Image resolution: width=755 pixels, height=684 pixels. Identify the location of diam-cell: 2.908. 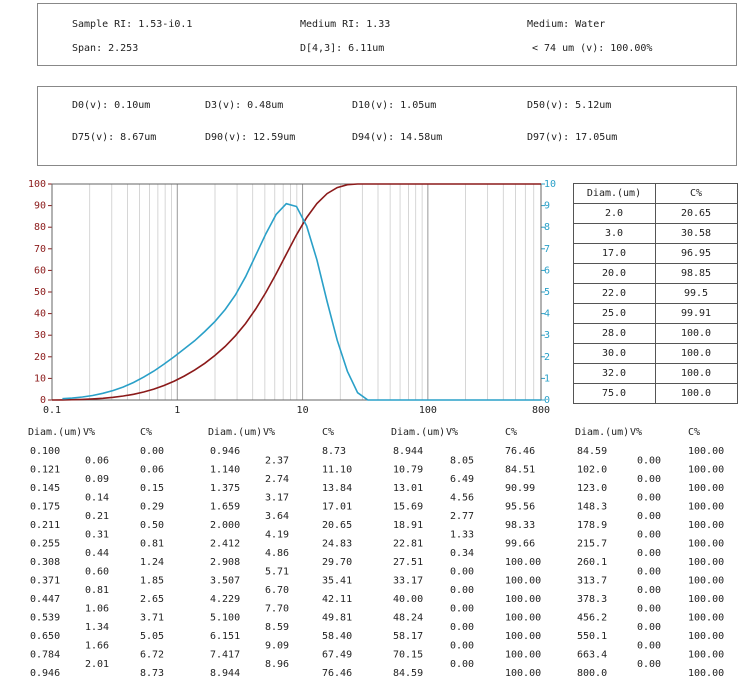
(225, 562).